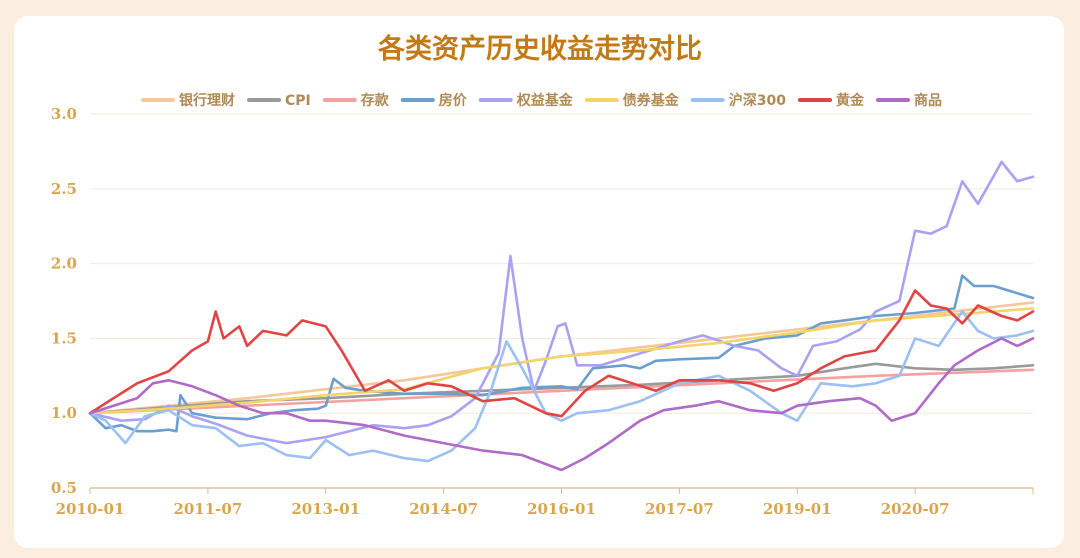  Describe the element at coordinates (539, 49) in the screenshot. I see `chart-title: 各类资产历史收益走势对比` at that location.